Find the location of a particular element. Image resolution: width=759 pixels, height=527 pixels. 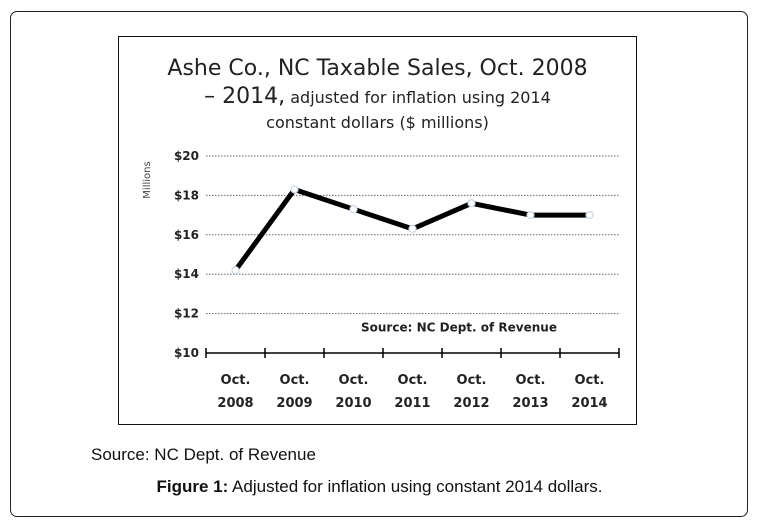

chart-title-line-2-large: – 2014, is located at coordinates (245, 96).